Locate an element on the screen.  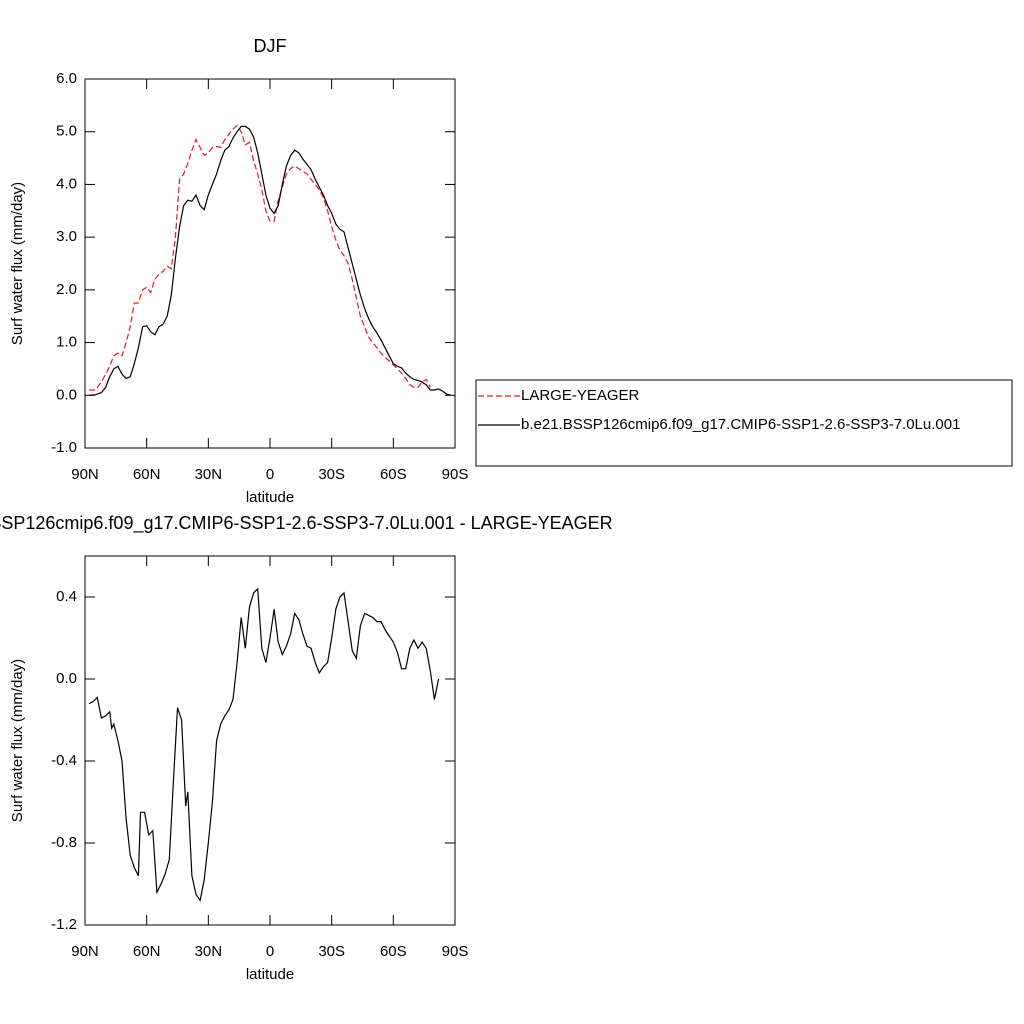
legend-label: LARGE-YEAGER is located at coordinates (580, 395).